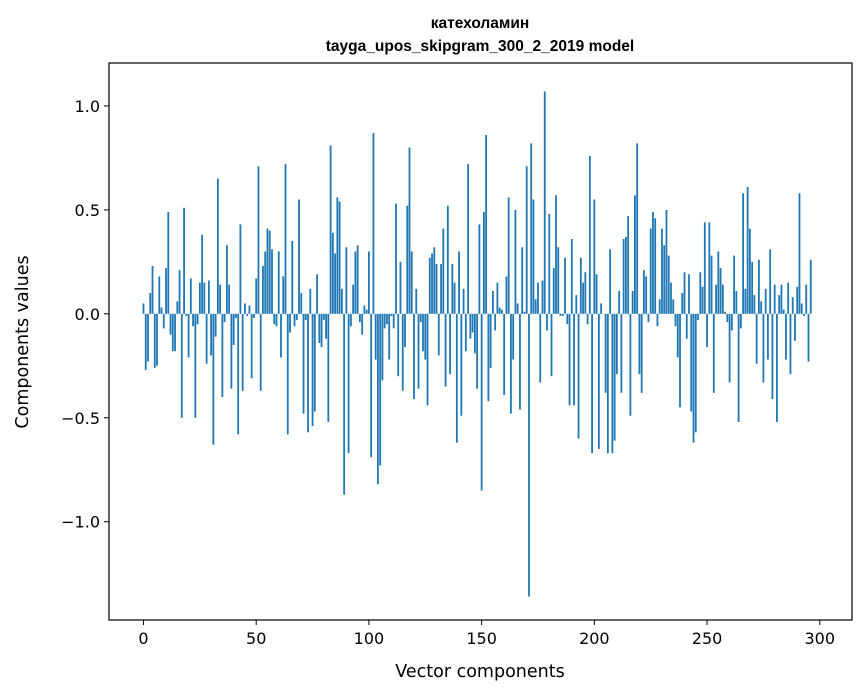 Image resolution: width=867 pixels, height=696 pixels. I want to click on x-axis-ticks: 0 50 100 150 200 250 300, so click(486, 634).